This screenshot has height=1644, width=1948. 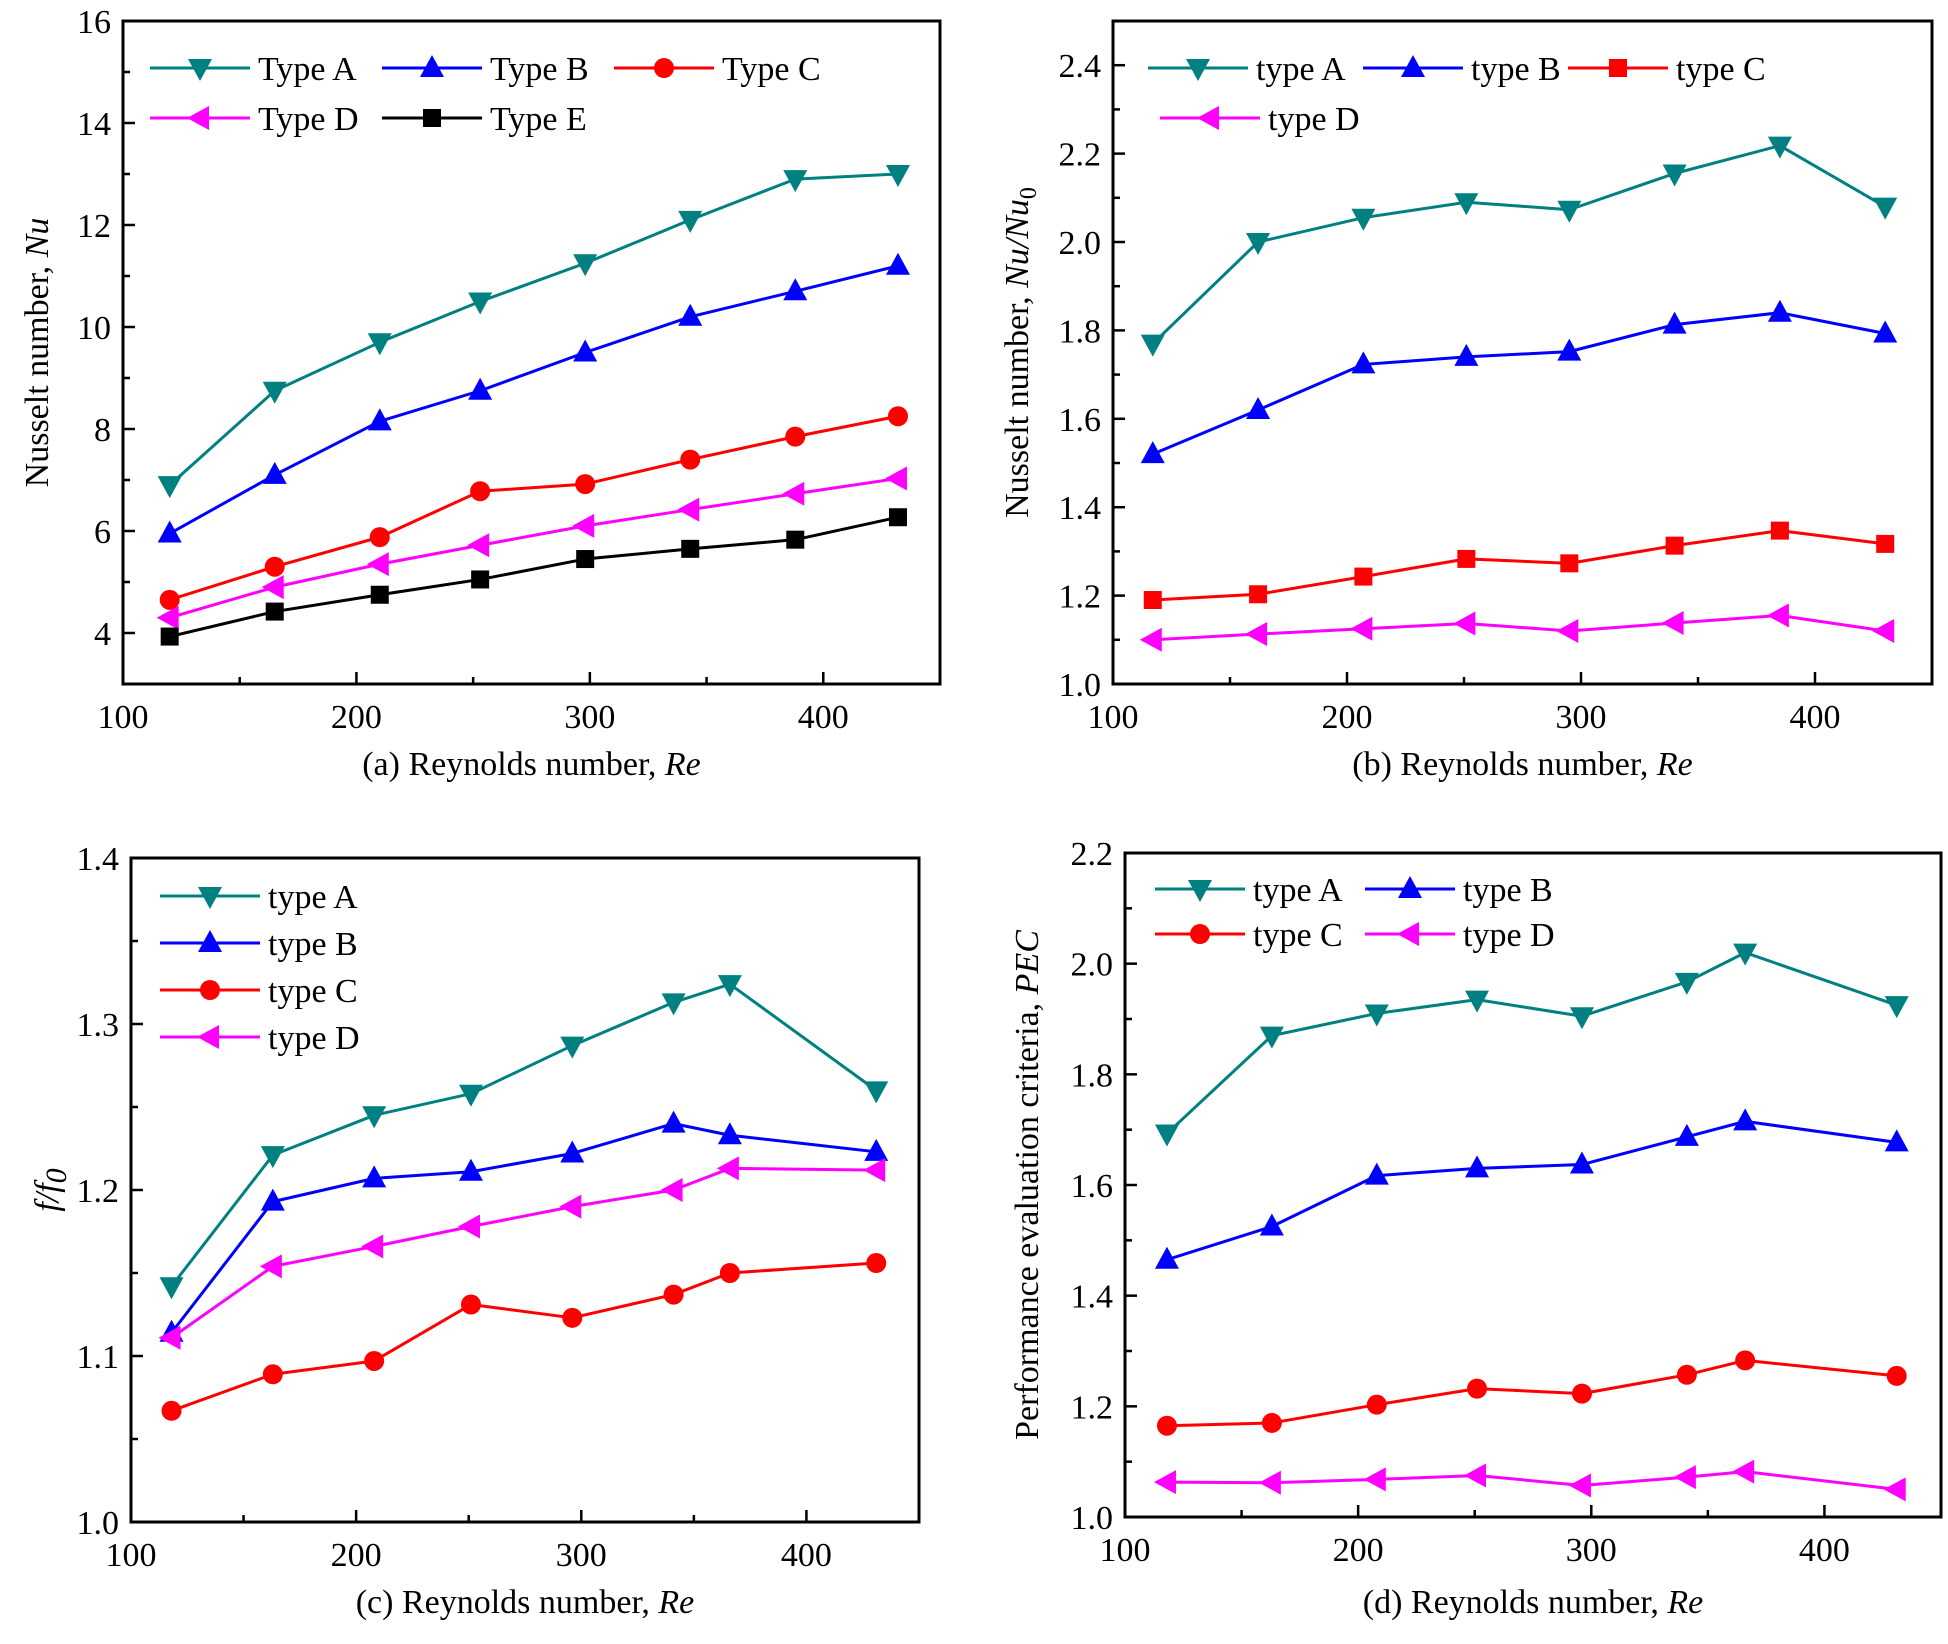 What do you see at coordinates (37, 353) in the screenshot?
I see `y-axis-label: Nusselt number, Nu` at bounding box center [37, 353].